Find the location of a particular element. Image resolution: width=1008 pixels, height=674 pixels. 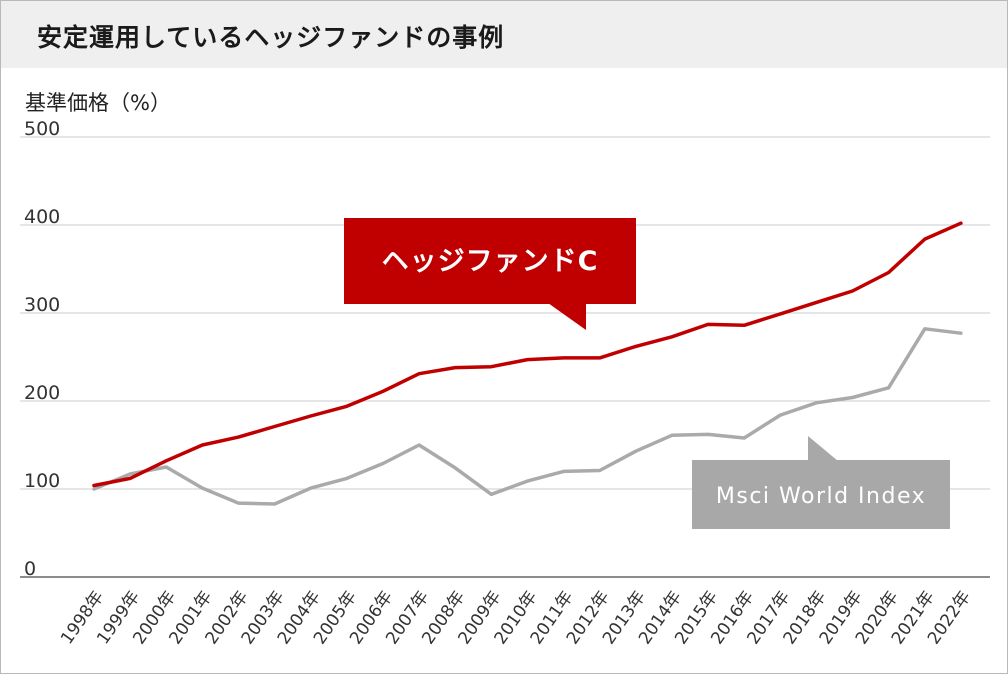

y-tick-label: 200 is located at coordinates (42, 393).